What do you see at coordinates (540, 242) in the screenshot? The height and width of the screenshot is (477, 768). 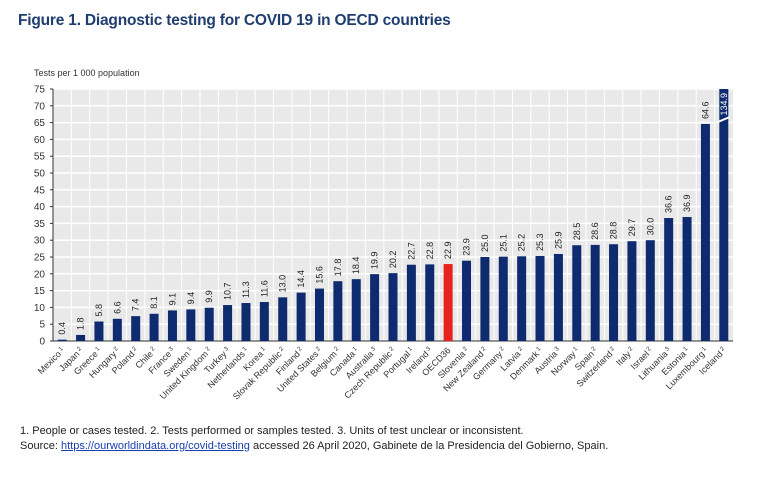 I see `data-label: 25.3` at bounding box center [540, 242].